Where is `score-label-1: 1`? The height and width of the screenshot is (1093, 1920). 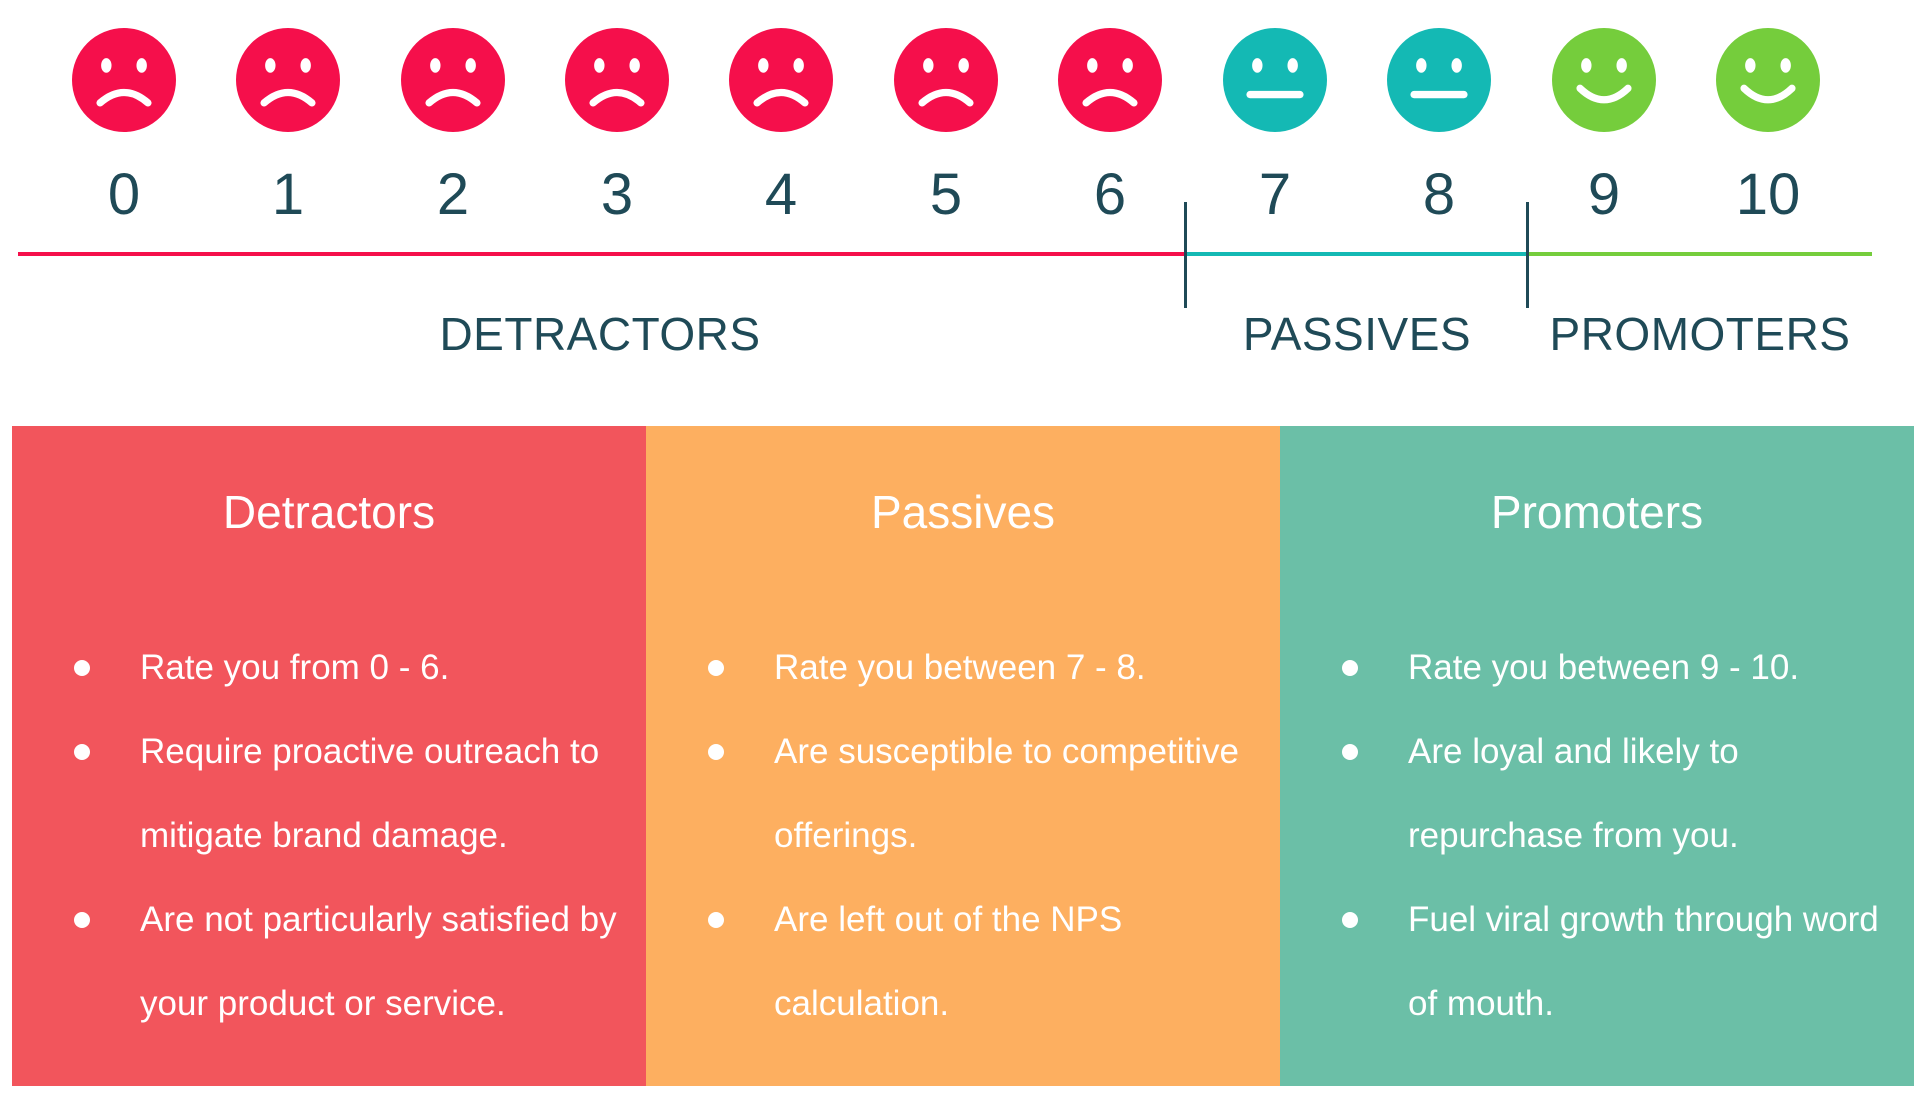
score-label-1: 1 is located at coordinates (288, 194).